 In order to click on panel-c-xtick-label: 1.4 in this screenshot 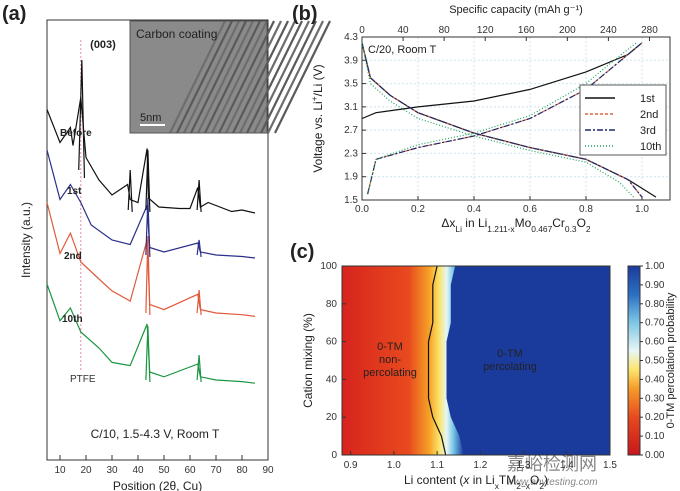, I will do `click(567, 465)`.